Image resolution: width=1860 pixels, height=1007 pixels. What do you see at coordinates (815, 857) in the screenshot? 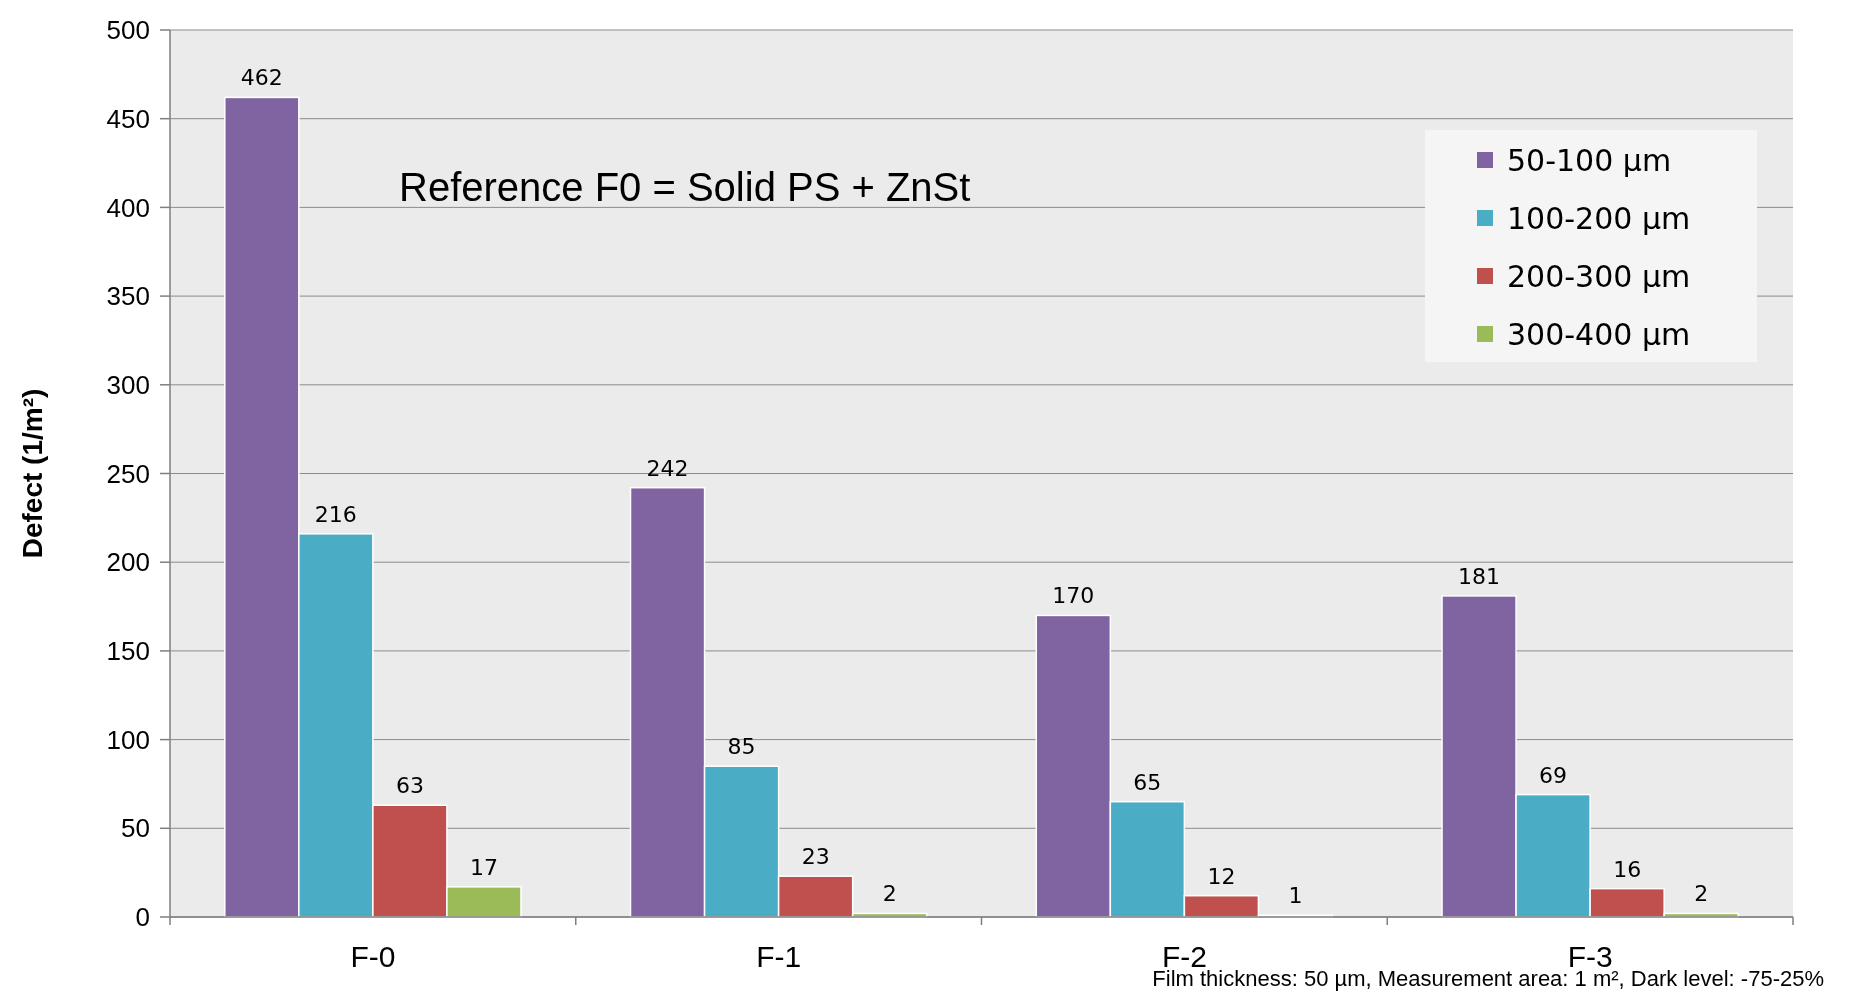
I see `data-label: 23` at bounding box center [815, 857].